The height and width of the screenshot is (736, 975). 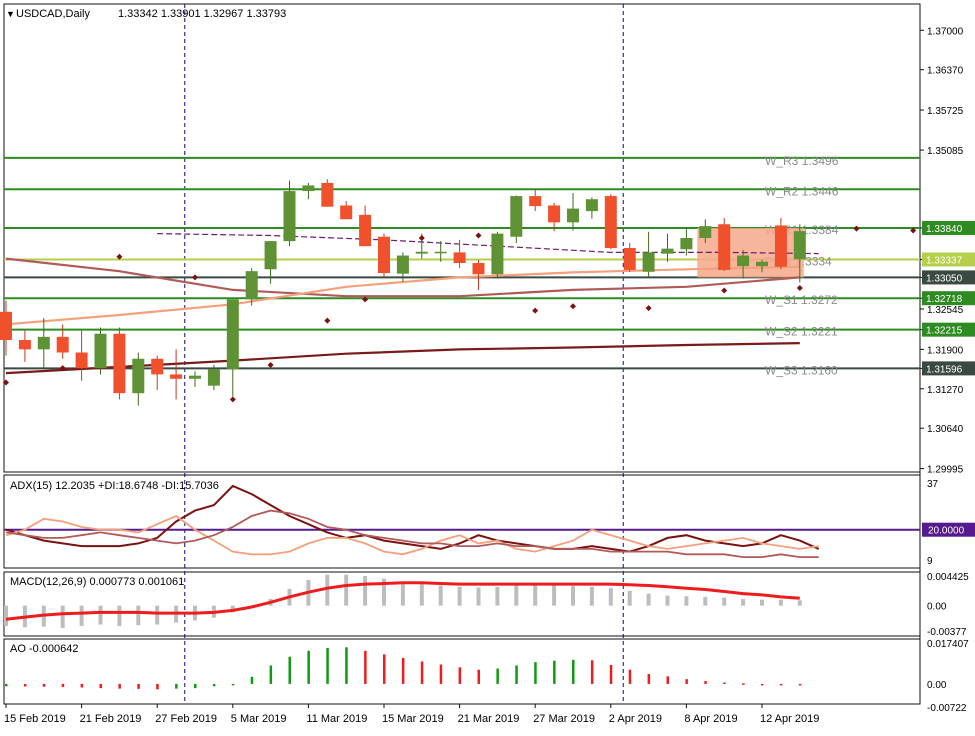 What do you see at coordinates (802, 161) in the screenshot?
I see `level-label: W_R3 1.3496` at bounding box center [802, 161].